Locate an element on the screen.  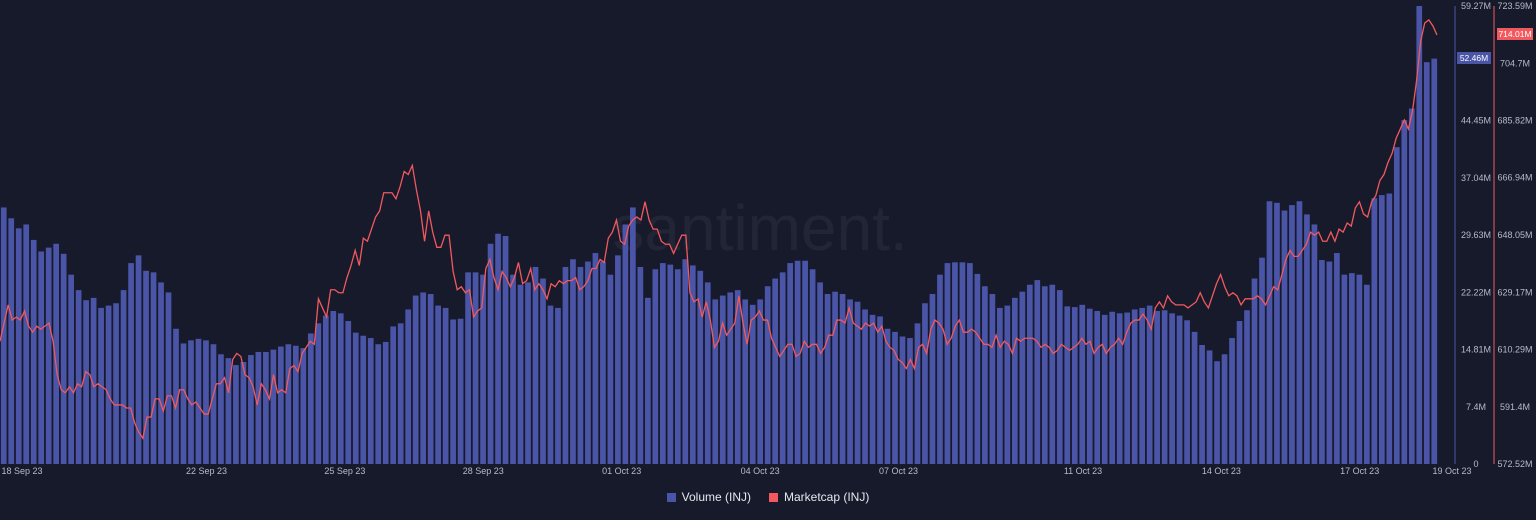
y-right-tick-label: 723.59M is located at coordinates (1514, 6).